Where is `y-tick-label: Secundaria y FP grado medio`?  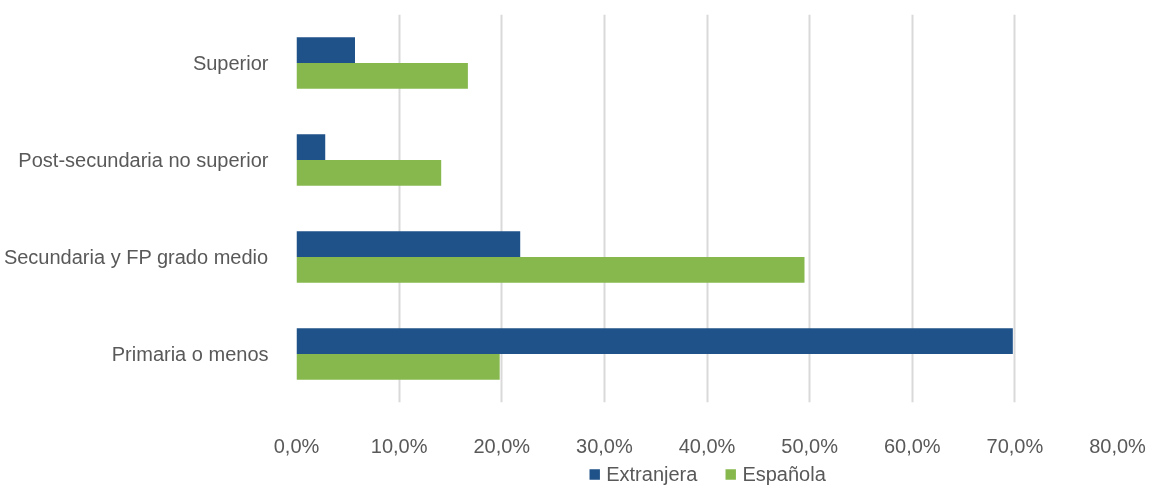 y-tick-label: Secundaria y FP grado medio is located at coordinates (136, 257).